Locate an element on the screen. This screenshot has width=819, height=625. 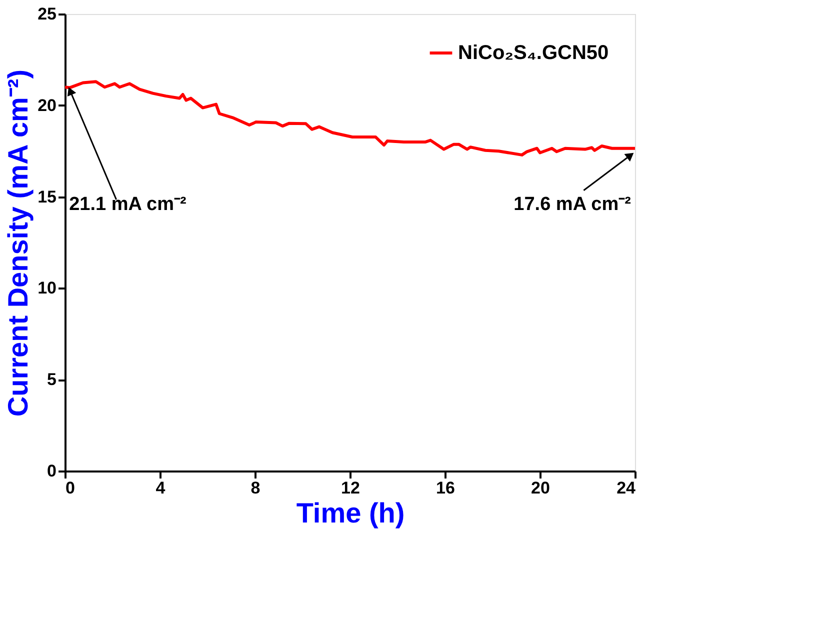
legend-label: NiCo₂S₄.GCN50 is located at coordinates (533, 53).